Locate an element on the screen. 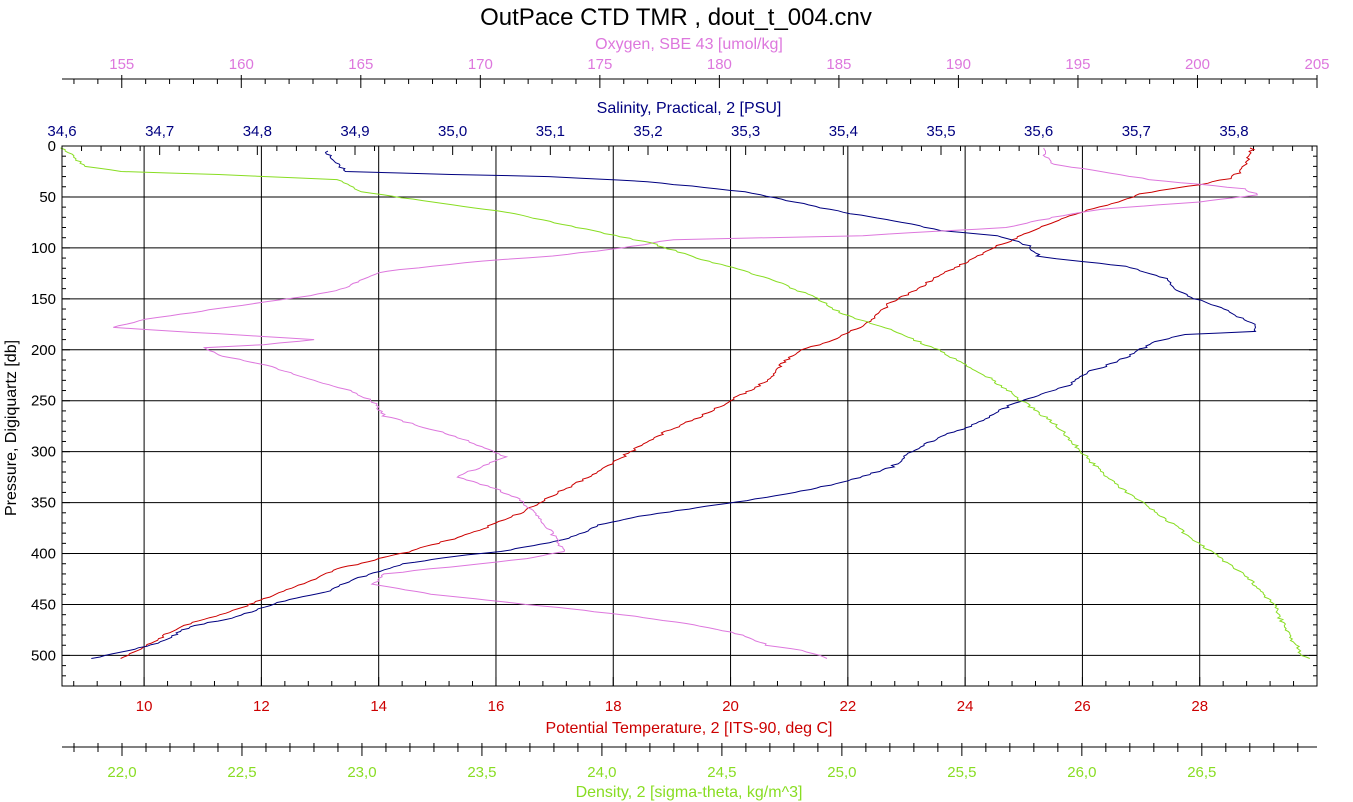  temperature-tick-label: 14 is located at coordinates (378, 706).